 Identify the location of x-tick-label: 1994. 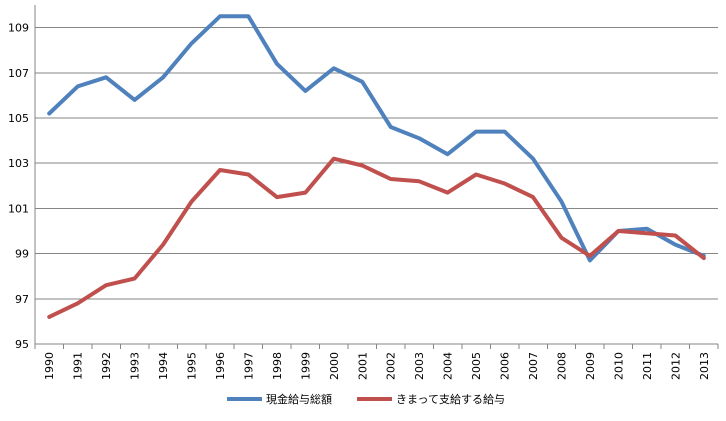
(163, 366).